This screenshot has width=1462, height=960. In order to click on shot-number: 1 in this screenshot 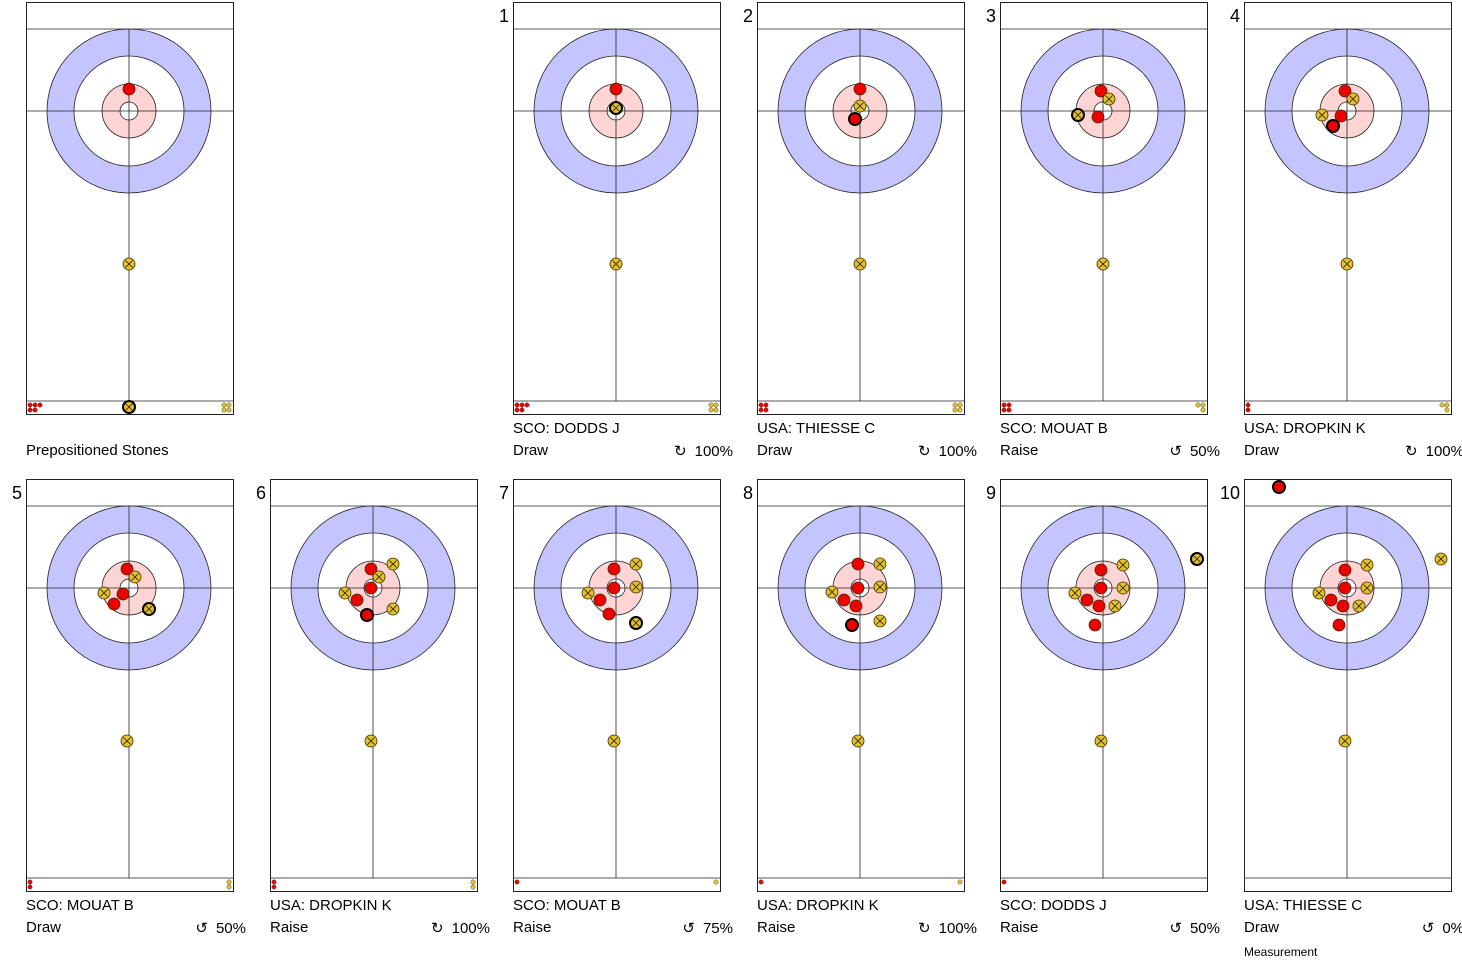, I will do `click(504, 16)`.